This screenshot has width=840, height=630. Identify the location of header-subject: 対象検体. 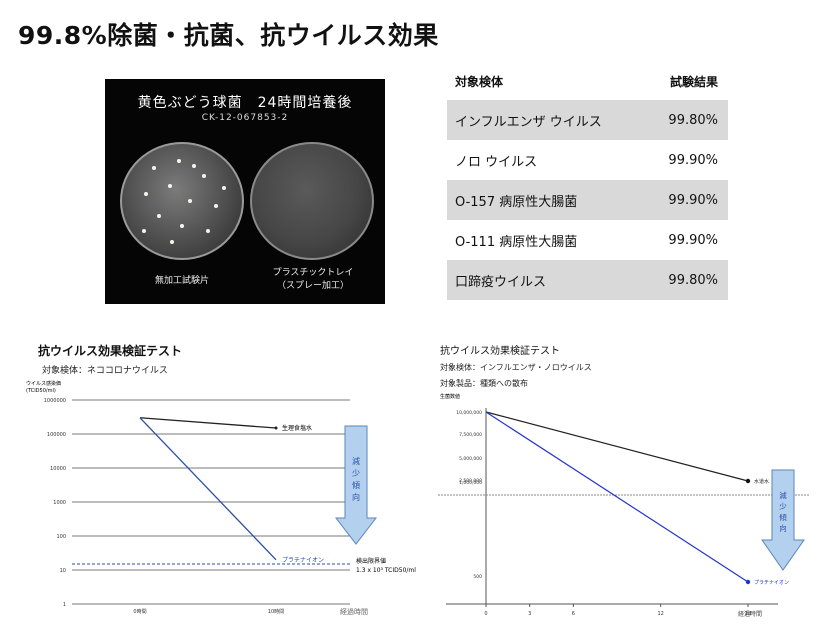
(479, 81).